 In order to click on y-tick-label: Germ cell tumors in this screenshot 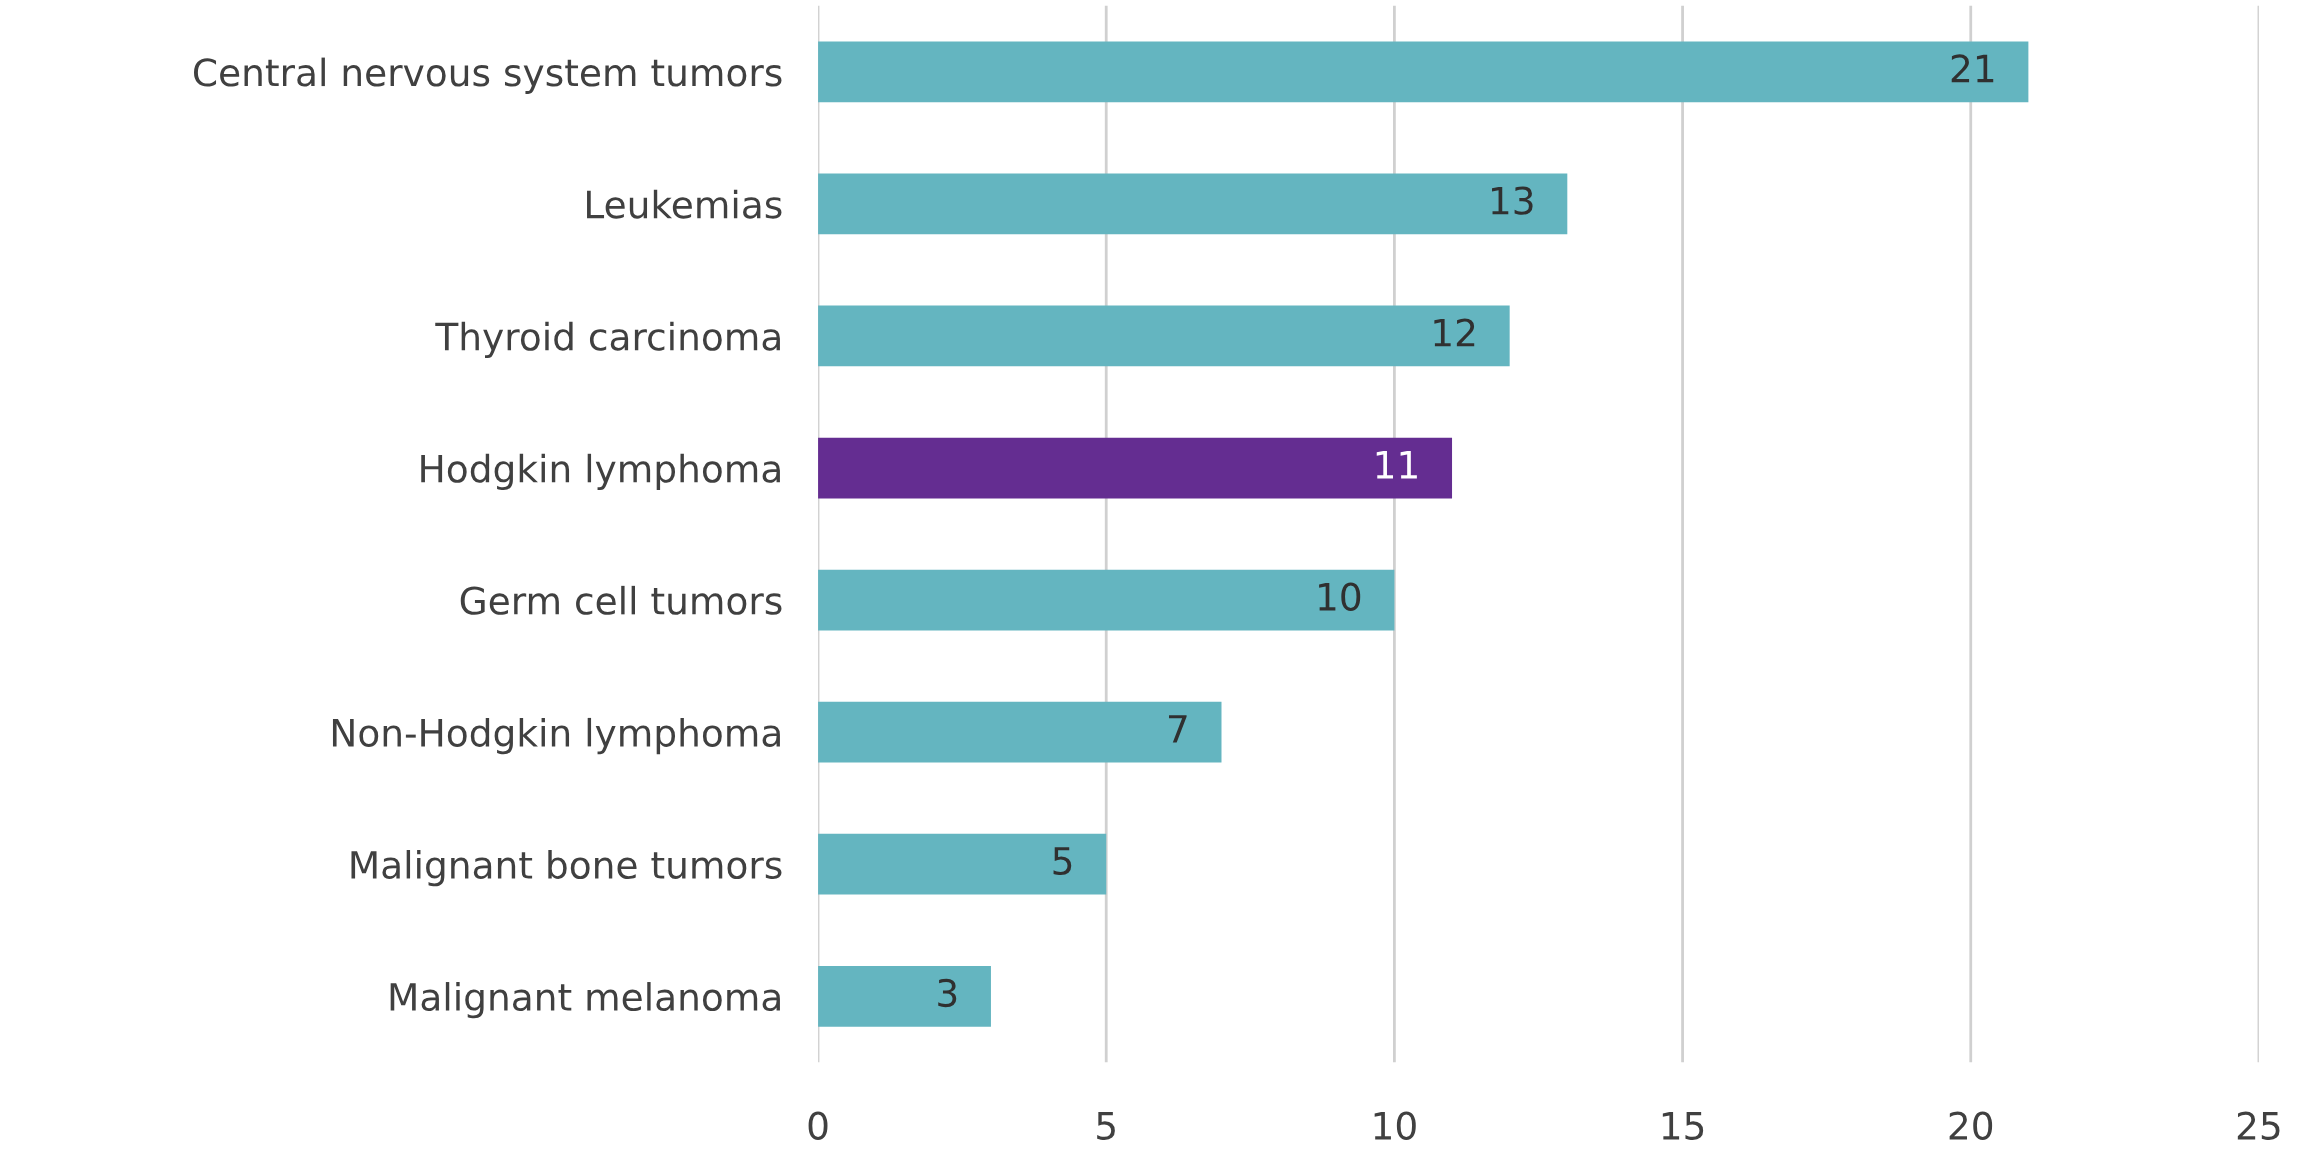, I will do `click(621, 600)`.